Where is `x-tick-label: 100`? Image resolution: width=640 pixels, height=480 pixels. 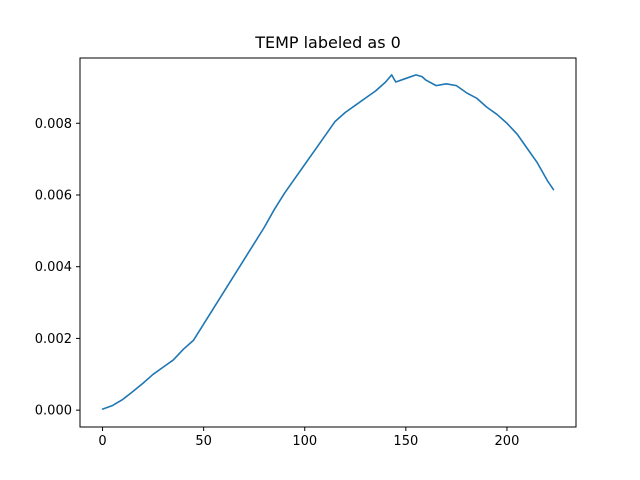 x-tick-label: 100 is located at coordinates (304, 441).